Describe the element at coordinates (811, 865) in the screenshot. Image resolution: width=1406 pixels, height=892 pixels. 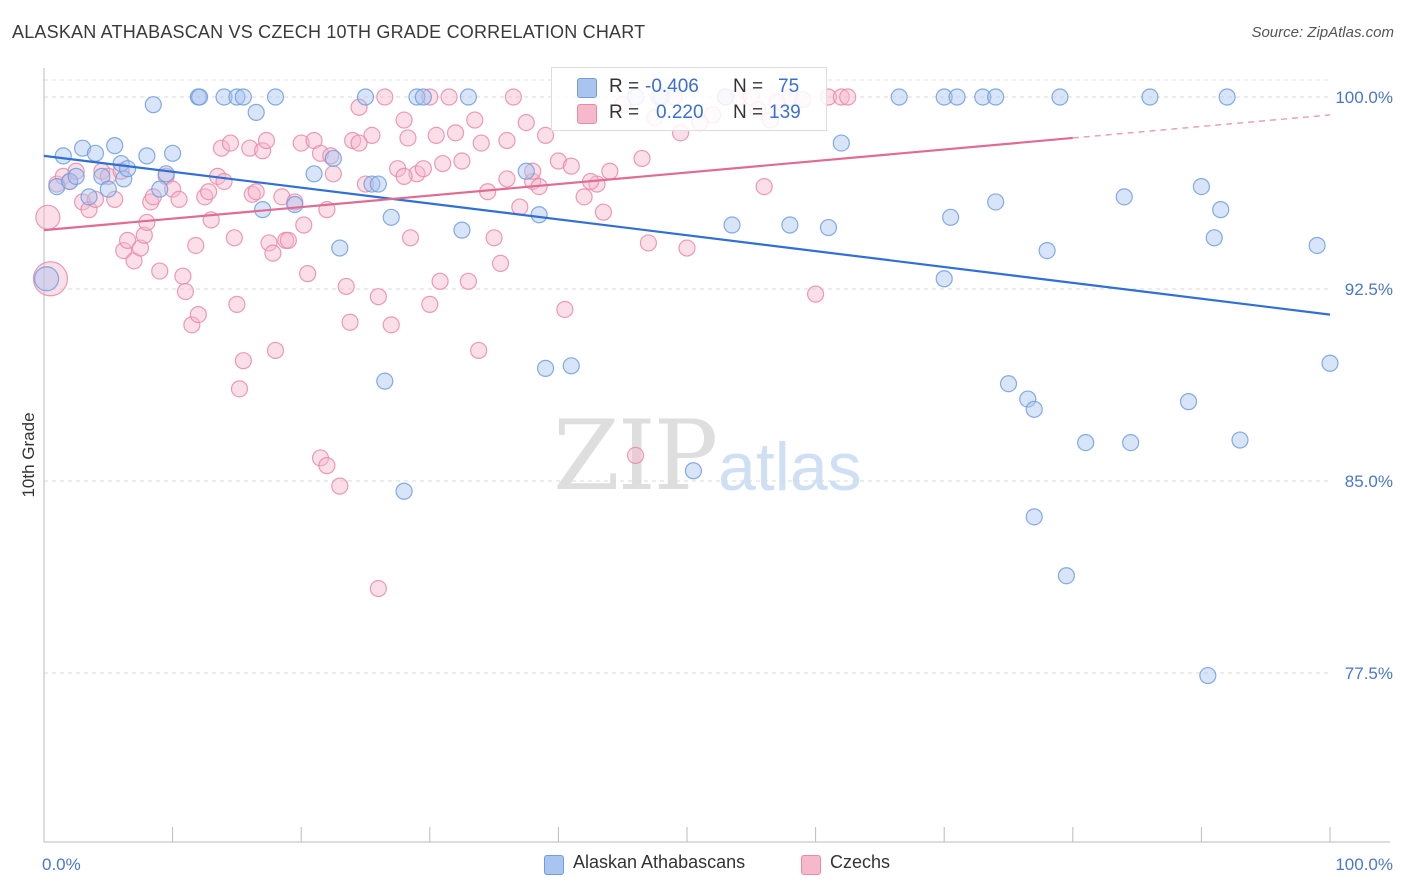
I see `bottom-legend-swatch` at that location.